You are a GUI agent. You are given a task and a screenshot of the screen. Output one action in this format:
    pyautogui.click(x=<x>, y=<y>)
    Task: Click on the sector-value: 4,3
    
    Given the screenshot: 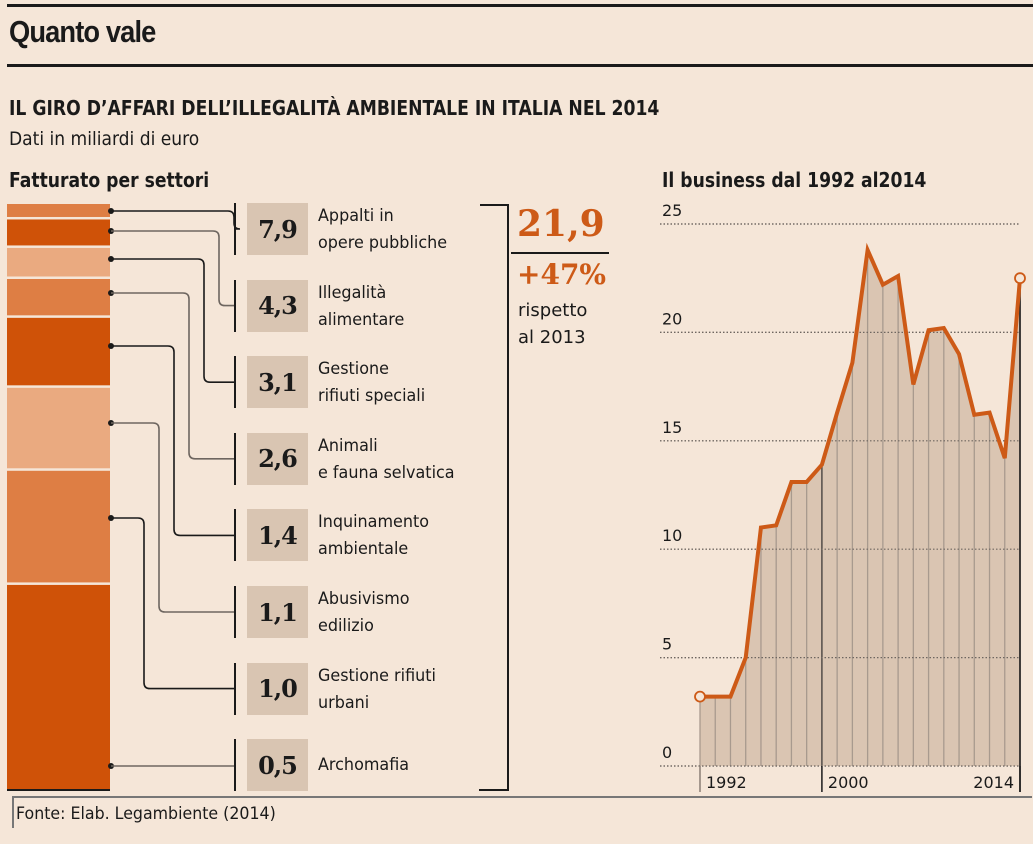 What is the action you would take?
    pyautogui.click(x=277, y=305)
    